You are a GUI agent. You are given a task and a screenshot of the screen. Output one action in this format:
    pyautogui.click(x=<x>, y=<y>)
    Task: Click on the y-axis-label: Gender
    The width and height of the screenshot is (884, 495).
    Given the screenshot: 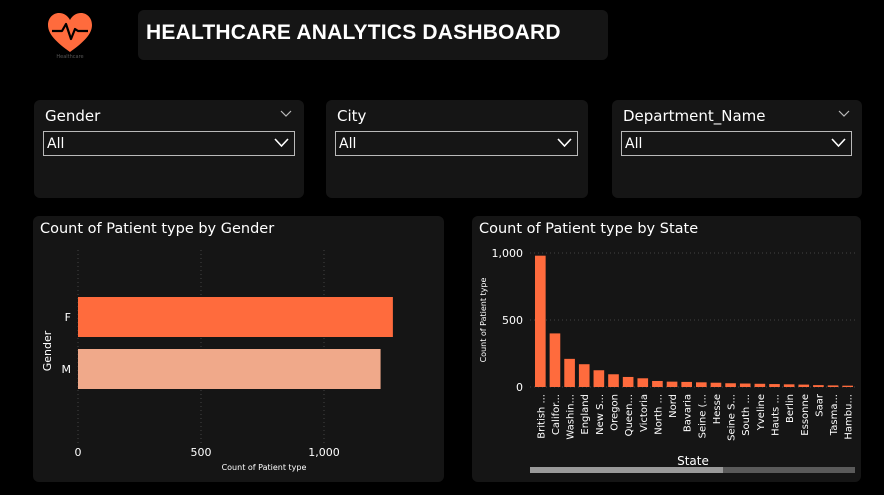 What is the action you would take?
    pyautogui.click(x=47, y=350)
    